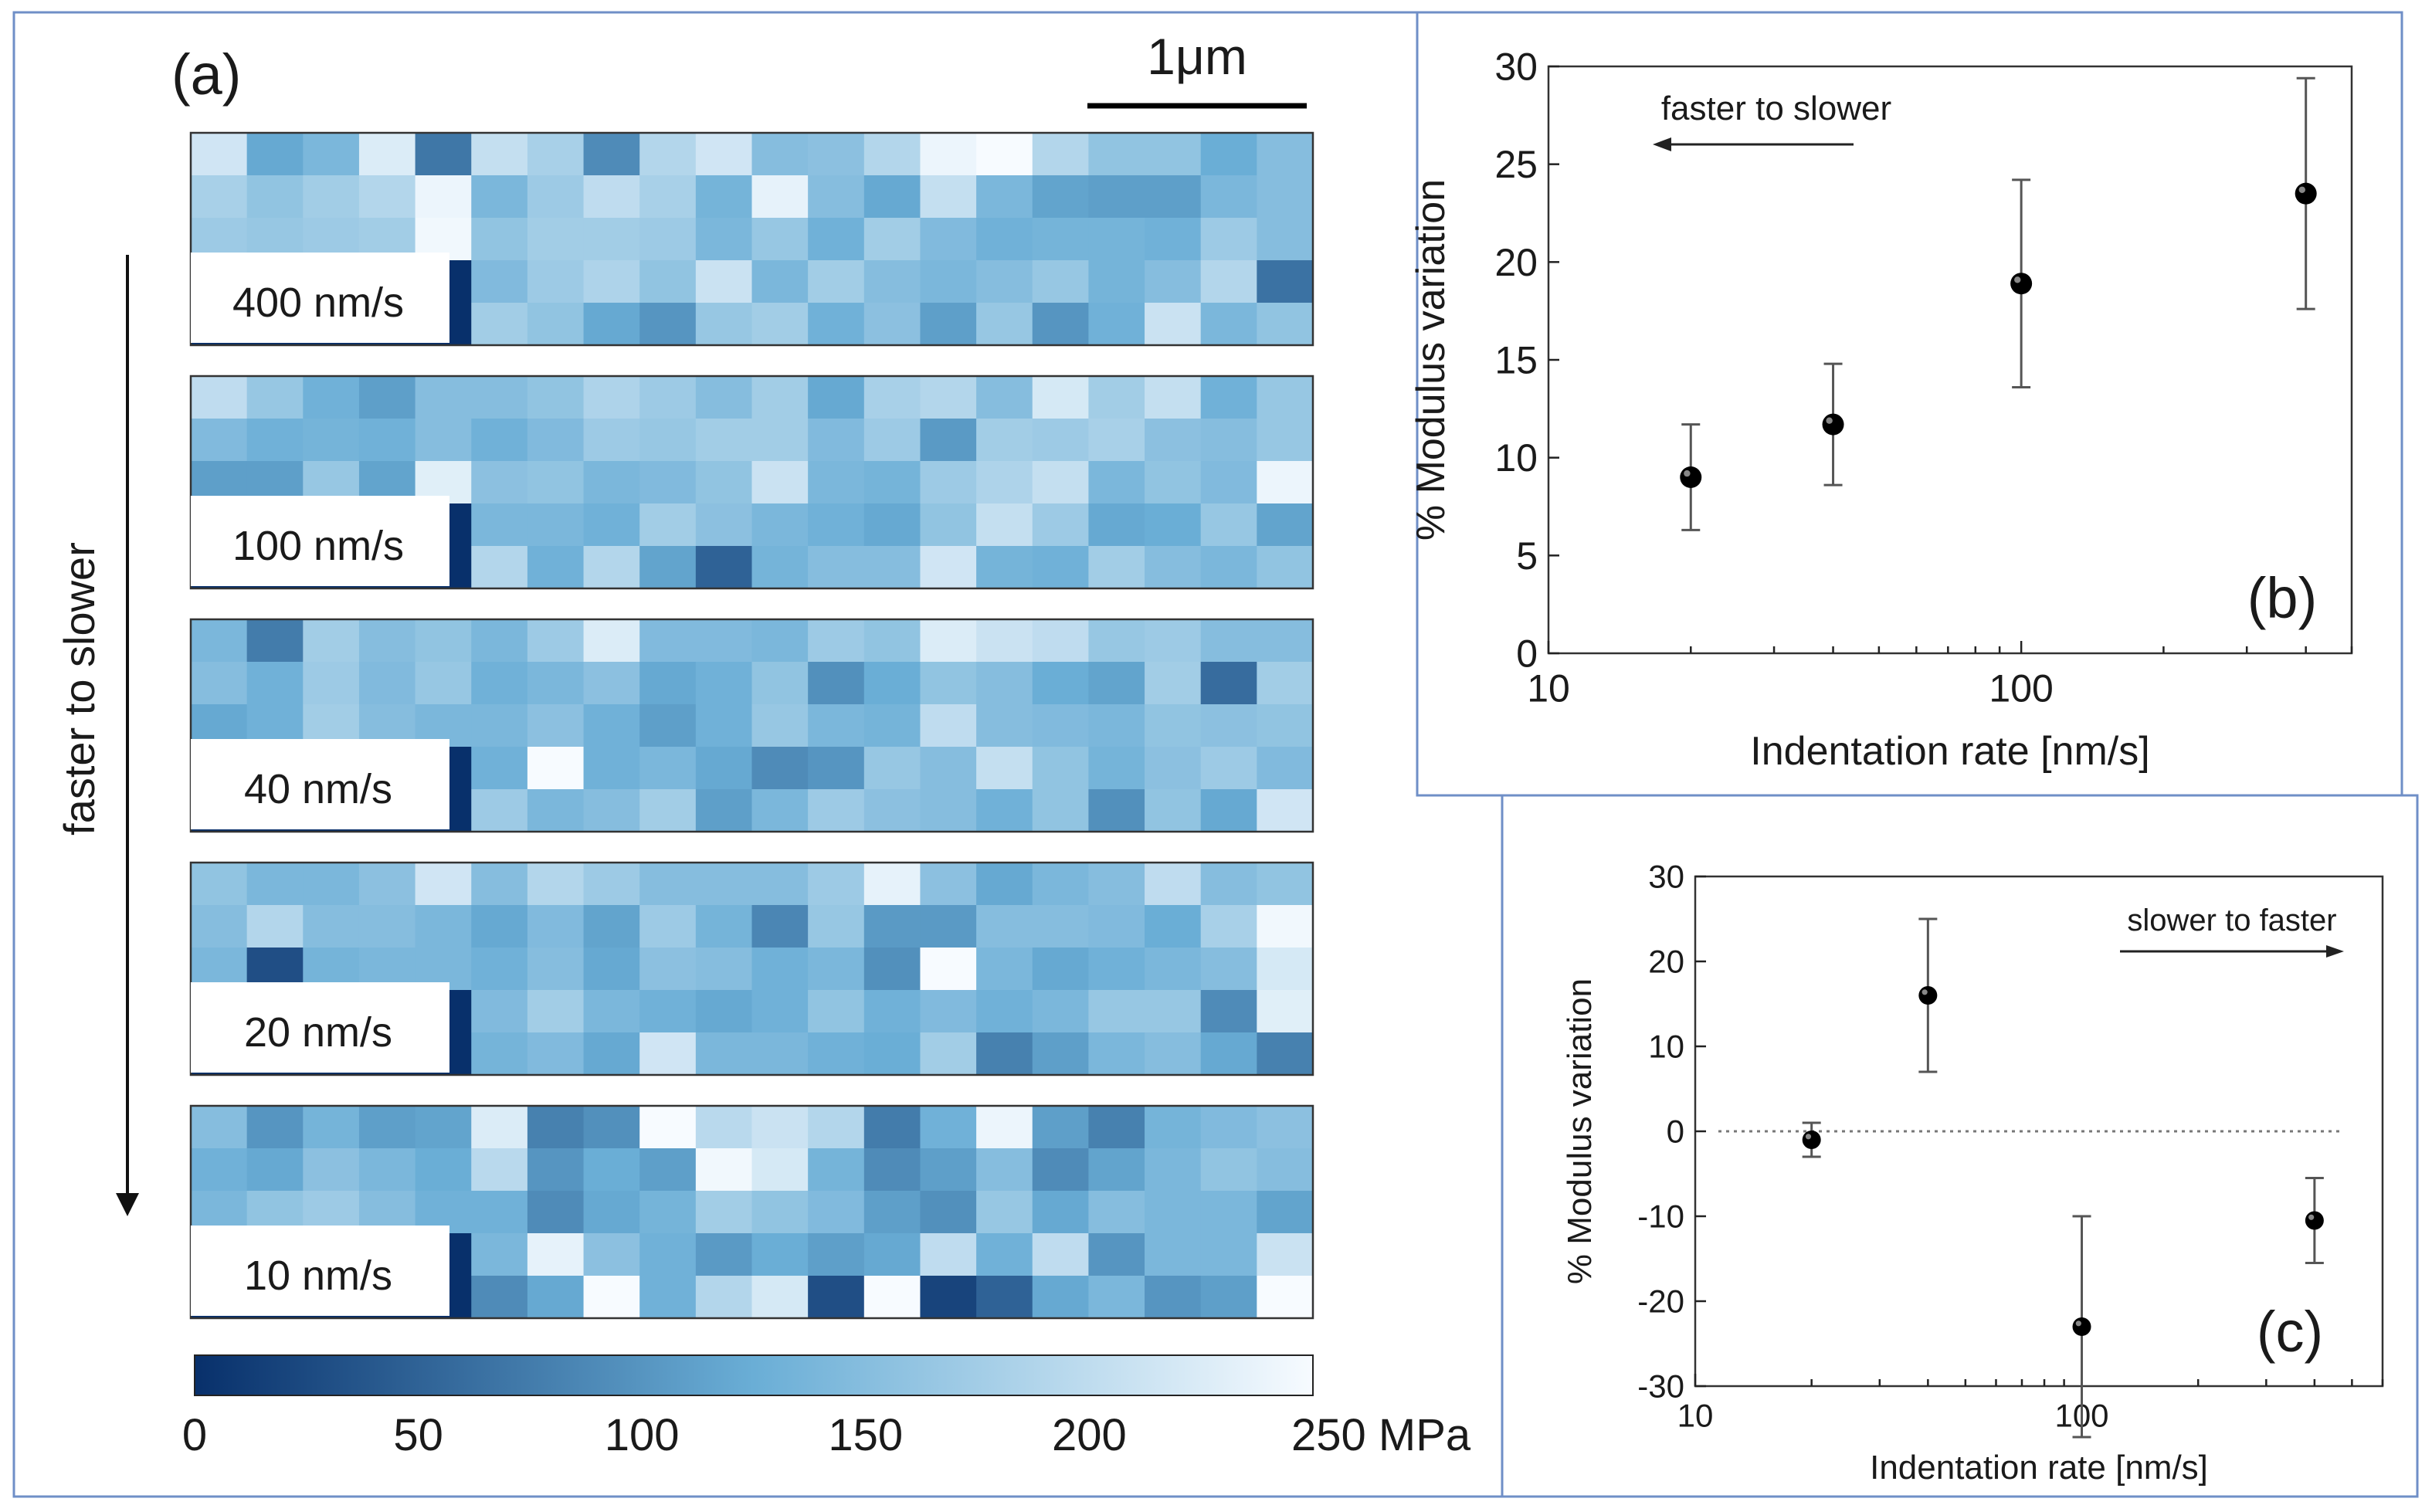 The height and width of the screenshot is (1512, 2432). Describe the element at coordinates (2039, 1468) in the screenshot. I see `chart-c-xlabel: Indentation rate [nm/s]` at that location.